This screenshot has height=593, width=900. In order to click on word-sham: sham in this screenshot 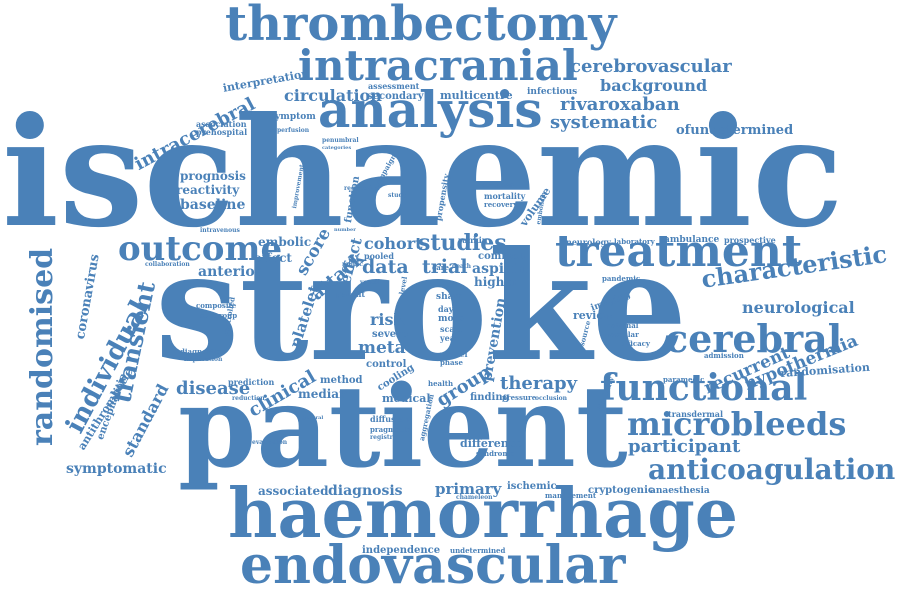, I will do `click(449, 297)`.